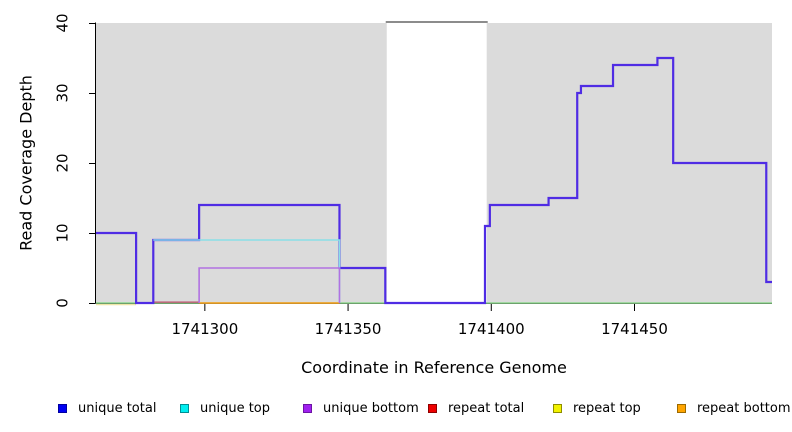 Image resolution: width=792 pixels, height=432 pixels. I want to click on legend-item-unique-bottom: unique bottom, so click(361, 408).